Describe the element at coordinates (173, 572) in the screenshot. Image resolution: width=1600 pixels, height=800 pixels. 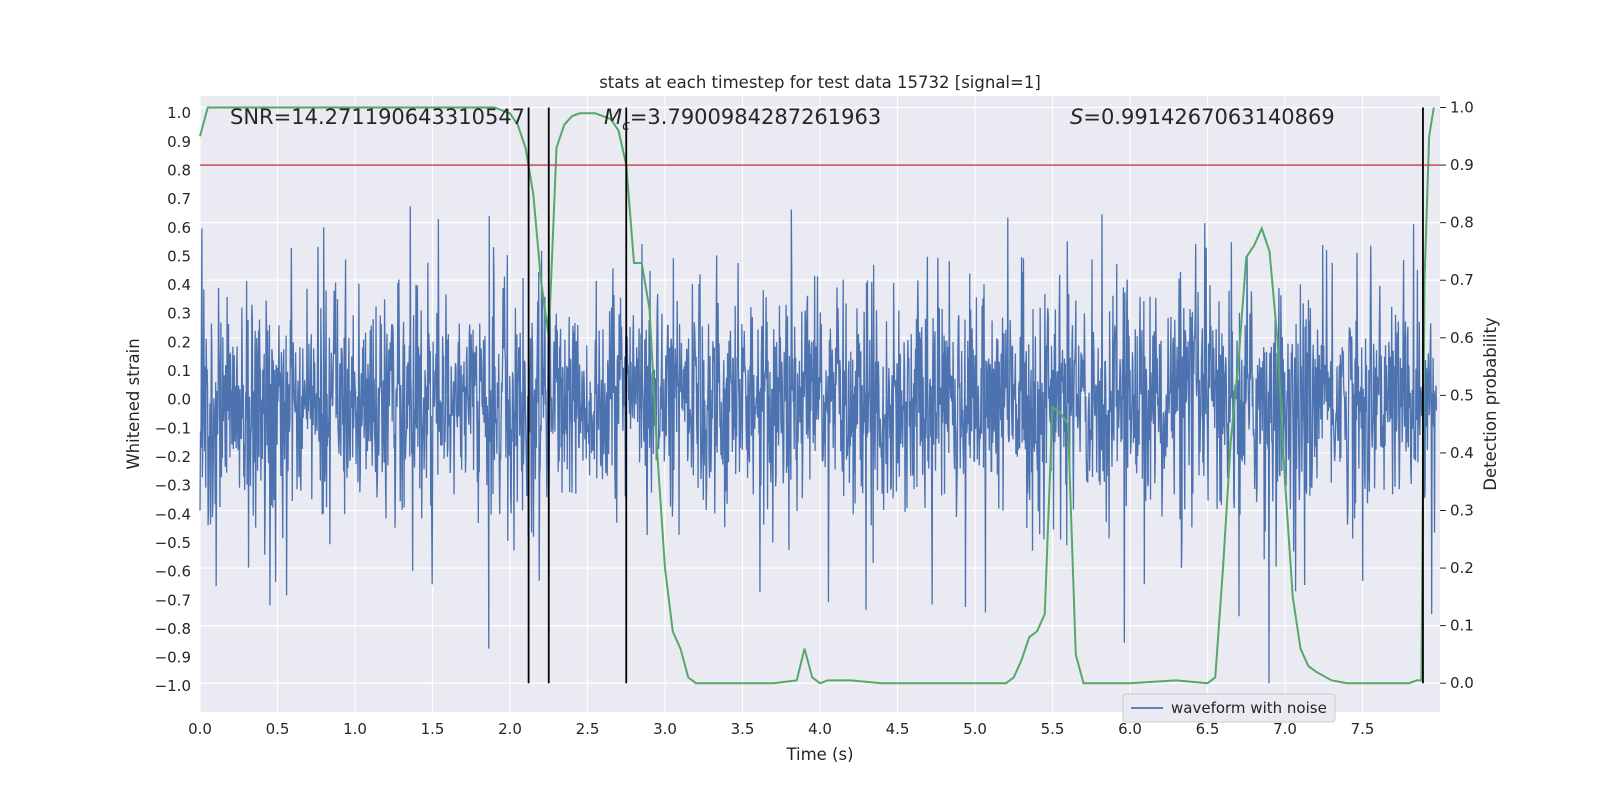
I see `y-left-tick-label: −0.6` at that location.